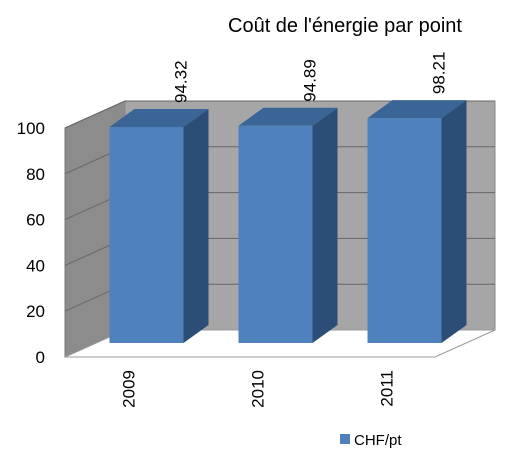 The height and width of the screenshot is (450, 507). I want to click on grid-line, so click(279, 114).